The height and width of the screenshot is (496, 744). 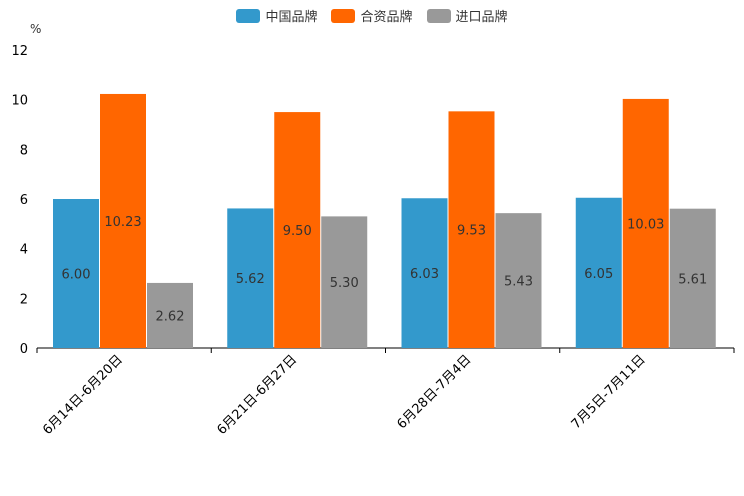 I want to click on legend-item-joint-venture: 合资品牌, so click(x=372, y=15).